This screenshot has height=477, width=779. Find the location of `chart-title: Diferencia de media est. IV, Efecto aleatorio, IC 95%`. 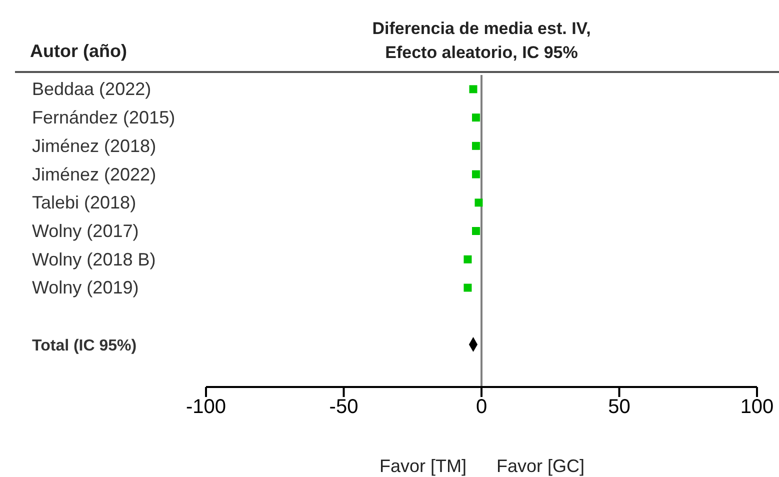

chart-title: Diferencia de media est. IV, Efecto aleatorio, IC 95% is located at coordinates (481, 41).